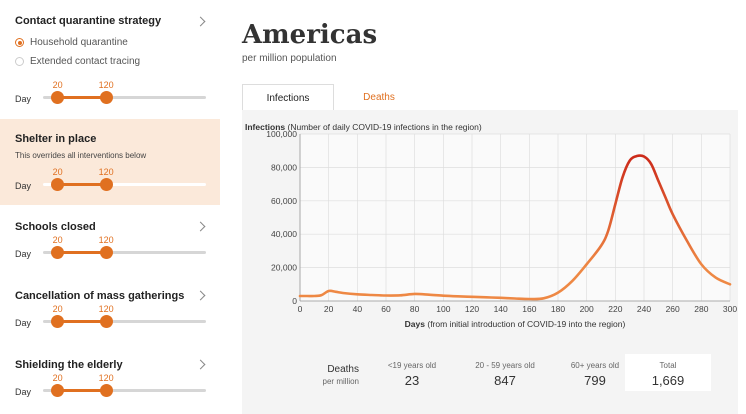 The image size is (746, 414). What do you see at coordinates (615, 309) in the screenshot?
I see `x-tick-label: 220` at bounding box center [615, 309].